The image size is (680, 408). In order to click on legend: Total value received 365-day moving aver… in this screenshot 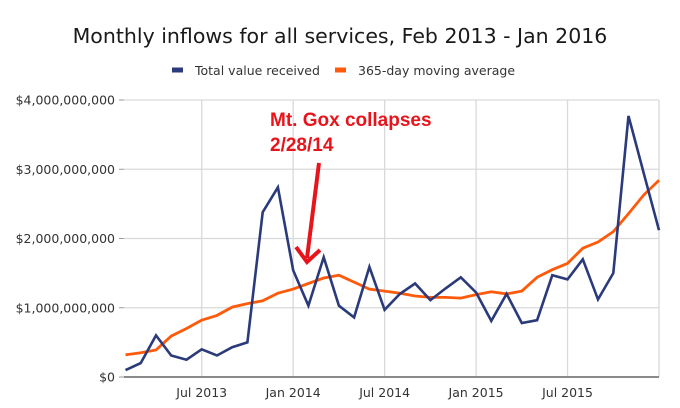, I will do `click(343, 70)`.